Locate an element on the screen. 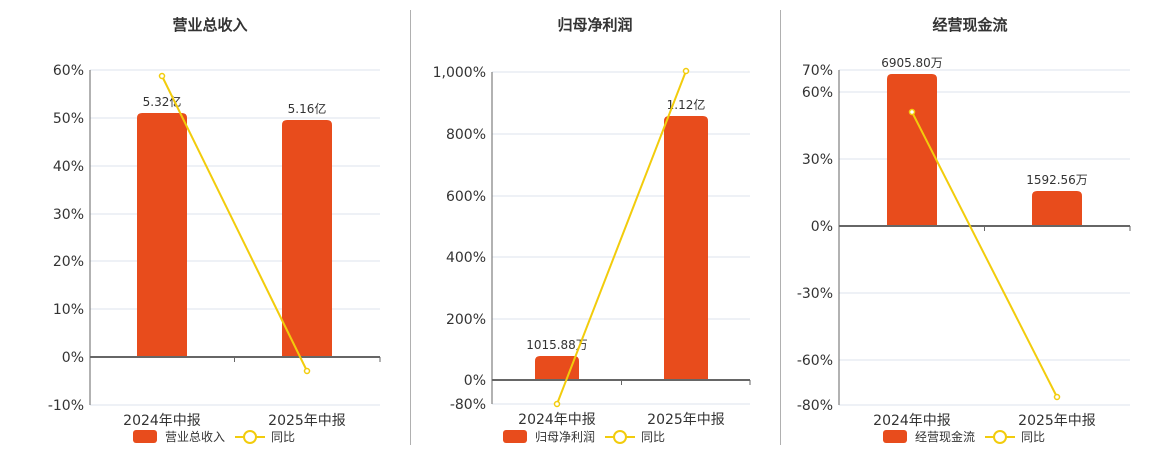  bar-value-label: 6905.80万 is located at coordinates (912, 63).